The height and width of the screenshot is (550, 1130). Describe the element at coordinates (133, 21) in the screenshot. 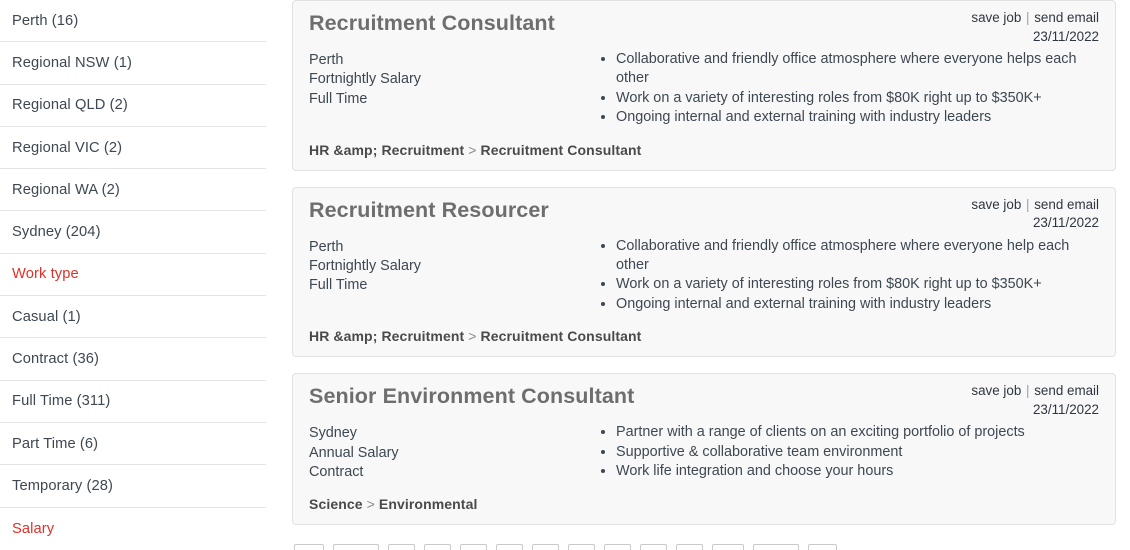

I see `facet-item: Perth (16)` at that location.